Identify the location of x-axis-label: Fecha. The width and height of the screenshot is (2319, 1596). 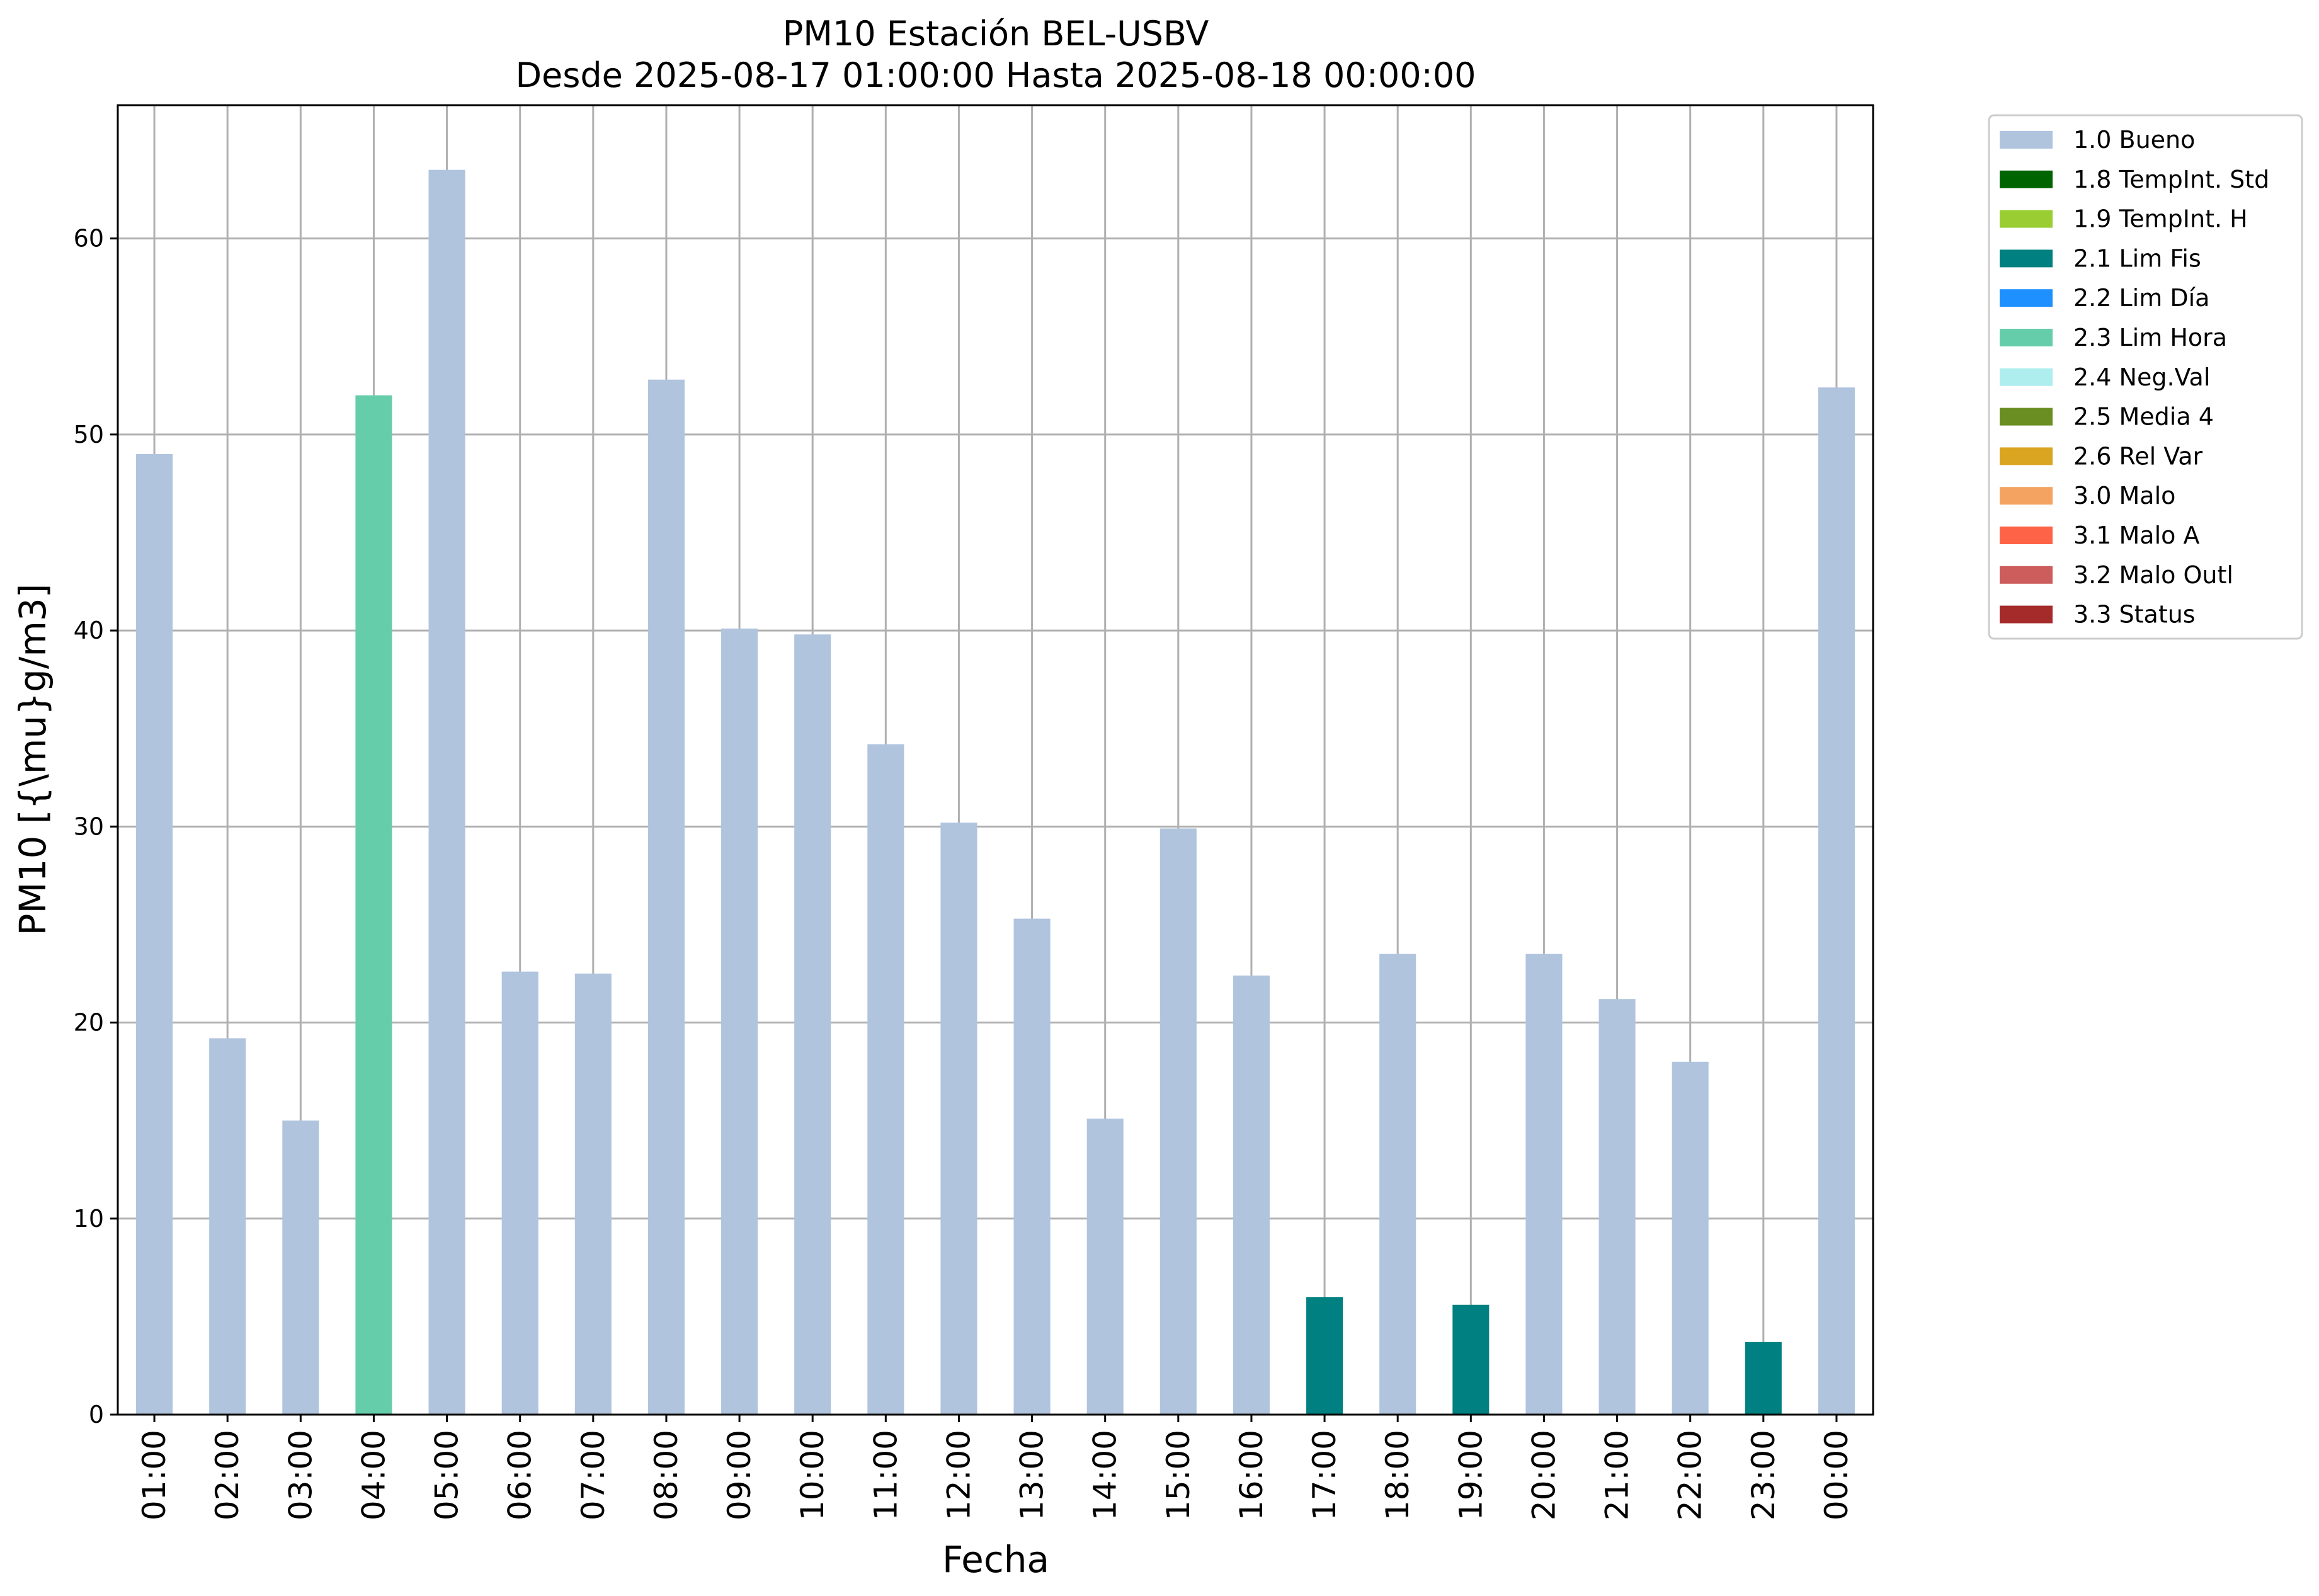
(995, 1559).